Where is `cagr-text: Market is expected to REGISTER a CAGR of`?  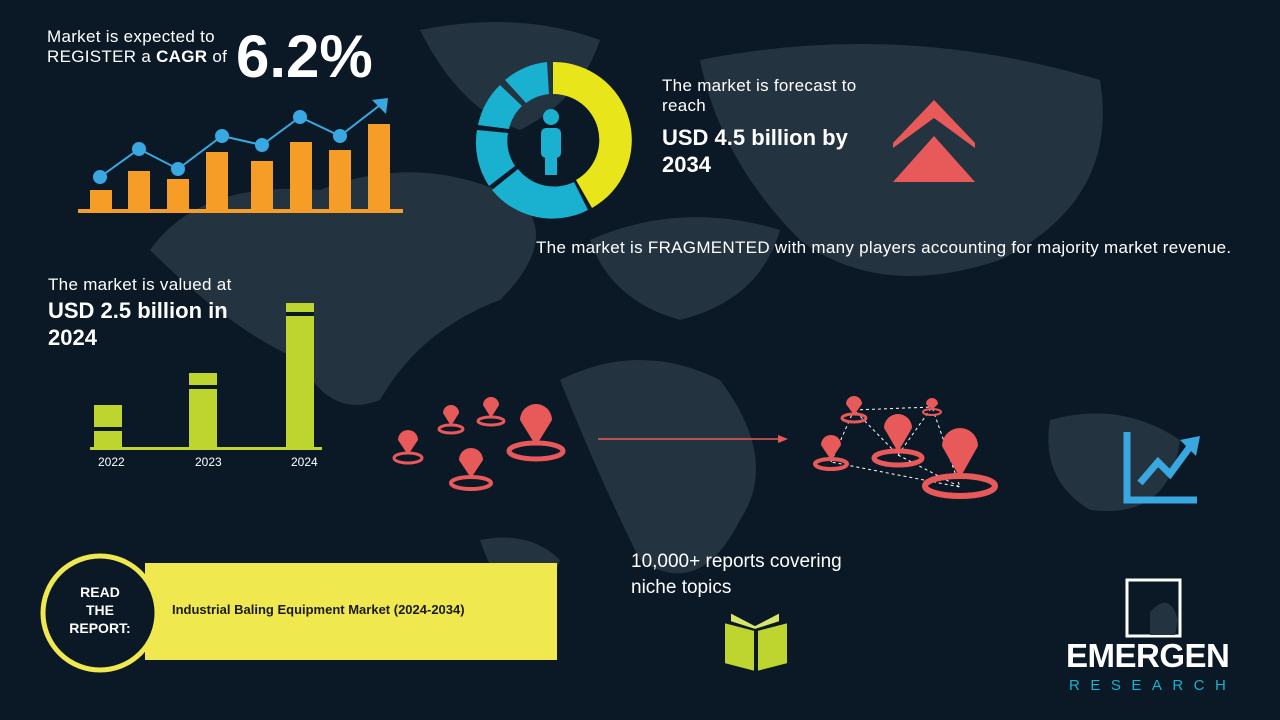 cagr-text: Market is expected to REGISTER a CAGR of is located at coordinates (137, 46).